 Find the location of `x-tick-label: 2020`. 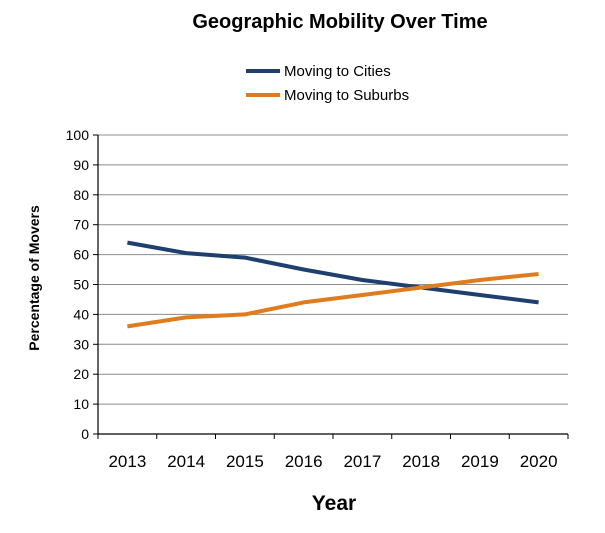

x-tick-label: 2020 is located at coordinates (539, 461).